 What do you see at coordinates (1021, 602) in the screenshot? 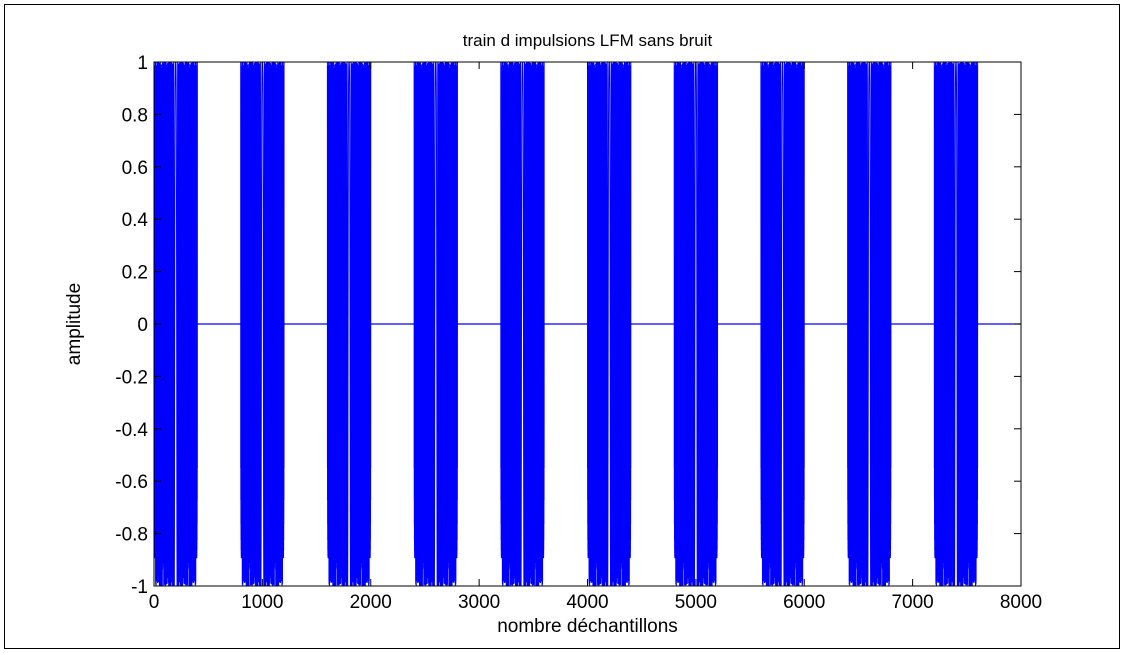
I see `x-tick-label: 8000` at bounding box center [1021, 602].